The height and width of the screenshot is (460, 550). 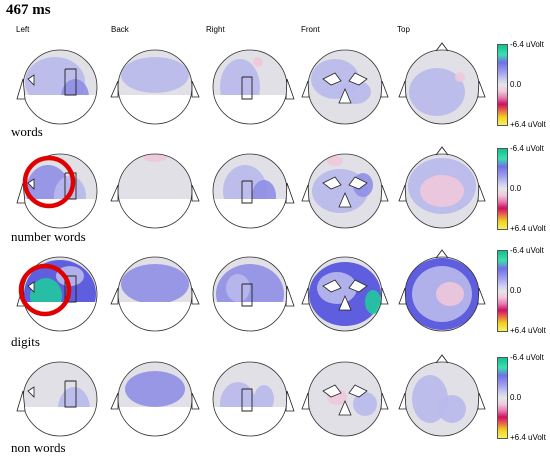 I want to click on condition-label-words: words, so click(x=27, y=131).